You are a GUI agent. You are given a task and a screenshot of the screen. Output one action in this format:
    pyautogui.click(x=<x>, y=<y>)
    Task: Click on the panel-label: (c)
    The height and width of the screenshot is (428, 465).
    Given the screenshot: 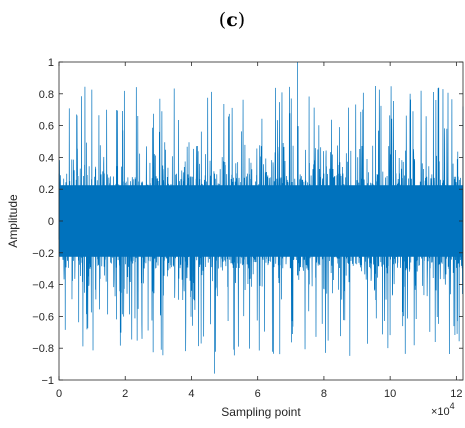 What is the action you would take?
    pyautogui.click(x=232, y=20)
    